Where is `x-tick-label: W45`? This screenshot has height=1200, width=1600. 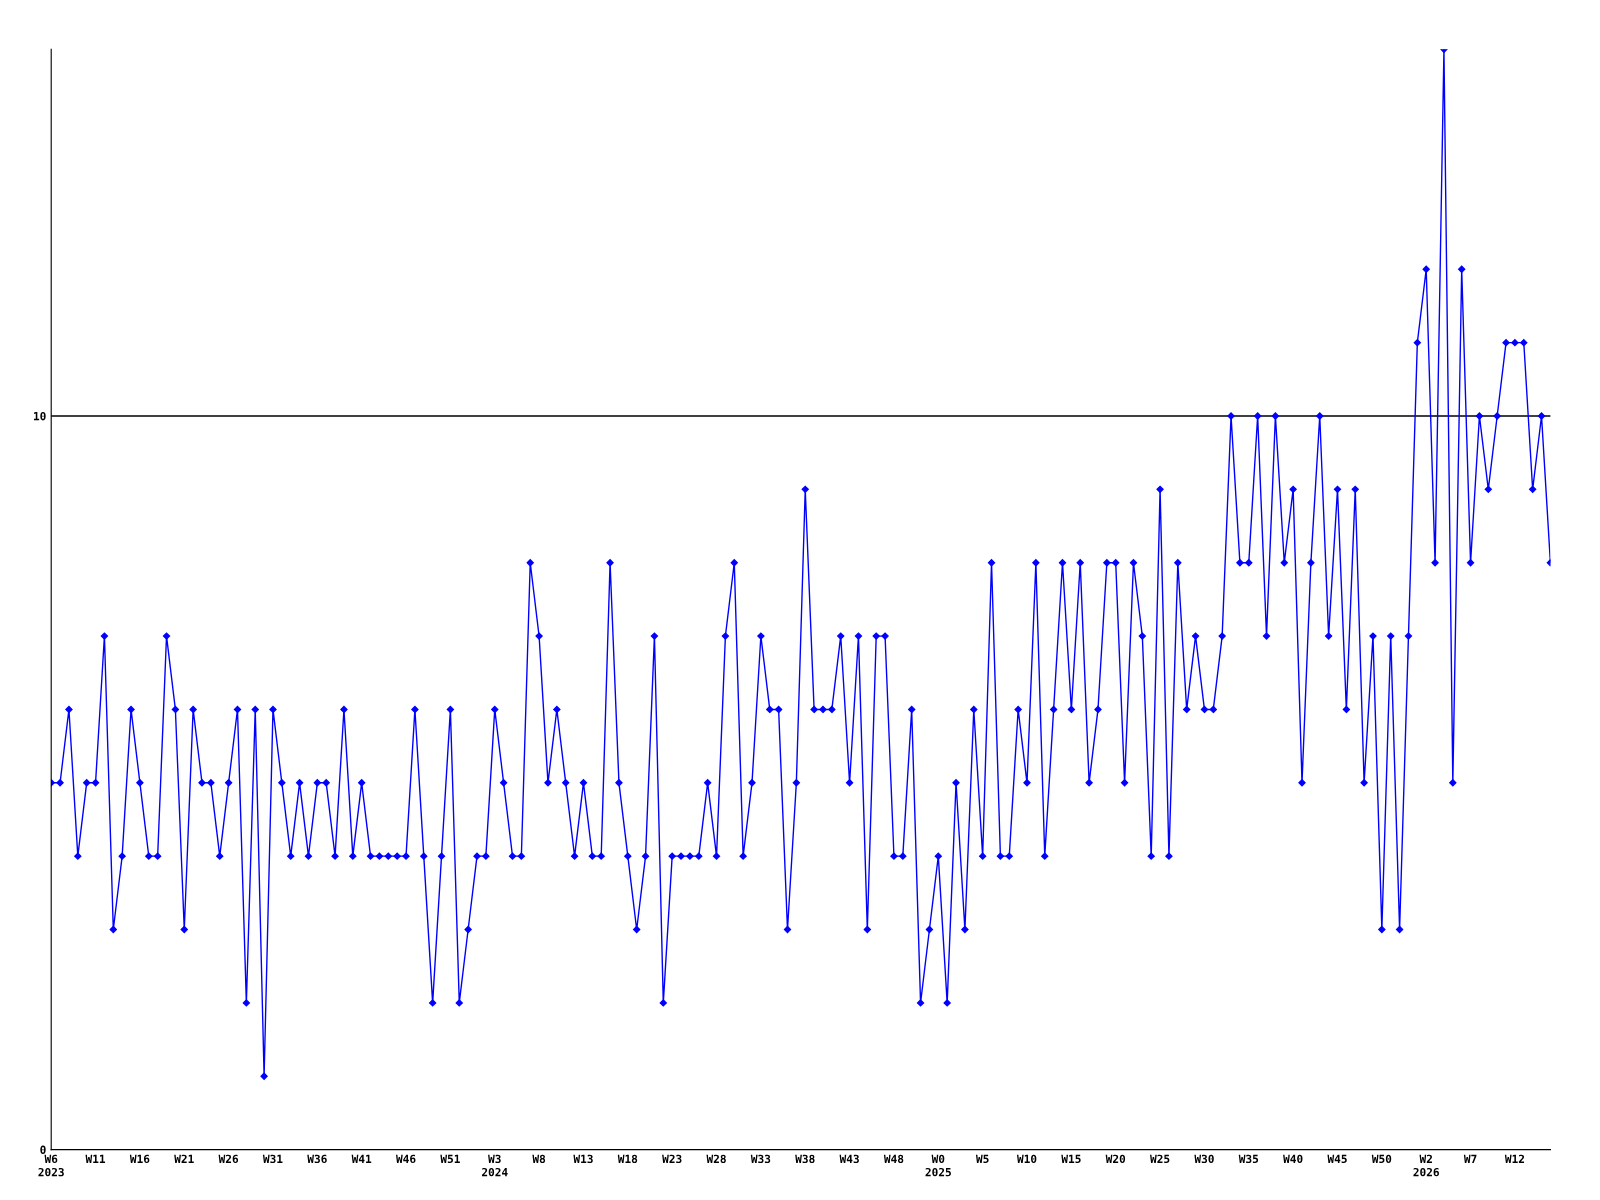 x-tick-label: W45 is located at coordinates (1337, 1159).